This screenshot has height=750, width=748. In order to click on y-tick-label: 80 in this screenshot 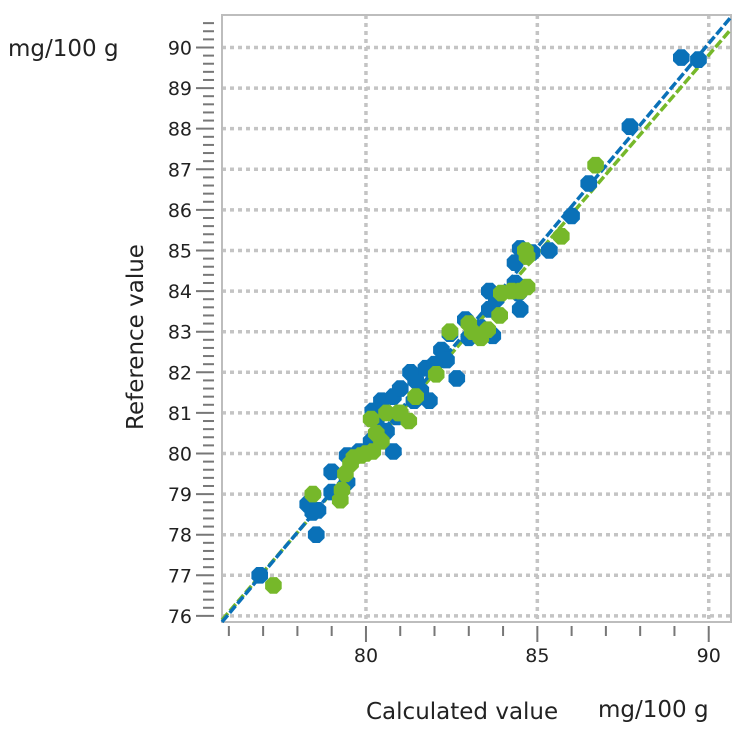, I will do `click(180, 455)`.